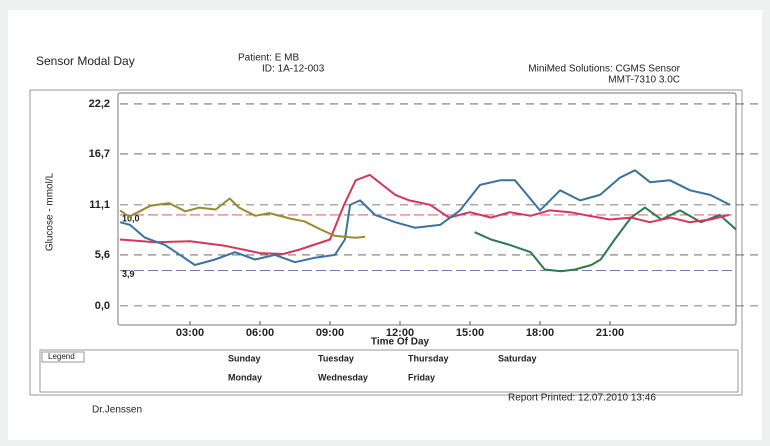 This screenshot has height=446, width=770. Describe the element at coordinates (99, 104) in the screenshot. I see `y-tick-label: 22,2` at that location.